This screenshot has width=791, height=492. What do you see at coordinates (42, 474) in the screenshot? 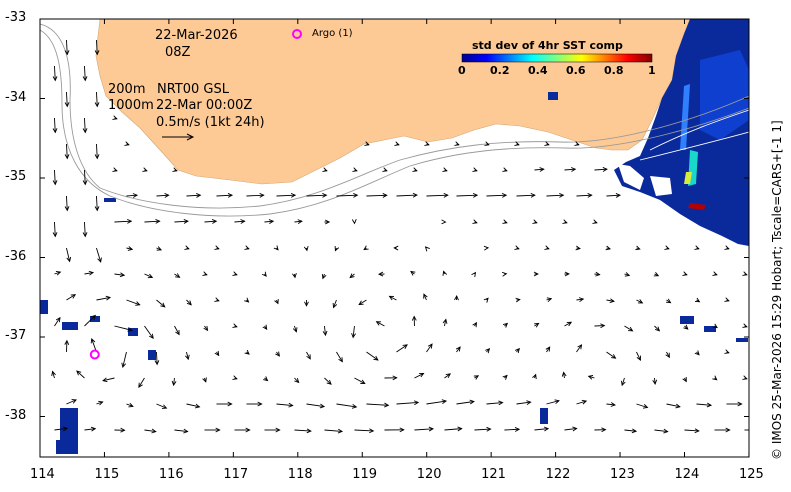
I see `x-tick-label: 114` at bounding box center [42, 474].